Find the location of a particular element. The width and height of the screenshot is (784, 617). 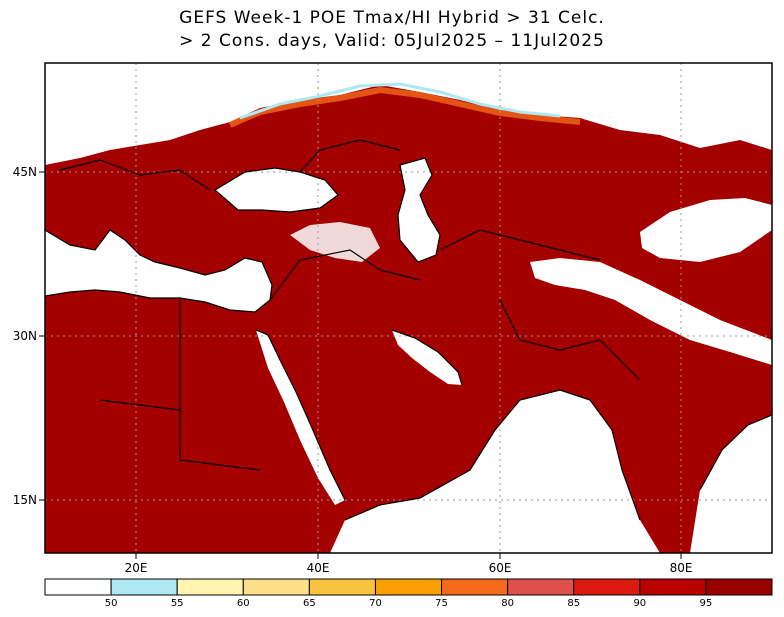

colorbar-label: 90 is located at coordinates (639, 603).